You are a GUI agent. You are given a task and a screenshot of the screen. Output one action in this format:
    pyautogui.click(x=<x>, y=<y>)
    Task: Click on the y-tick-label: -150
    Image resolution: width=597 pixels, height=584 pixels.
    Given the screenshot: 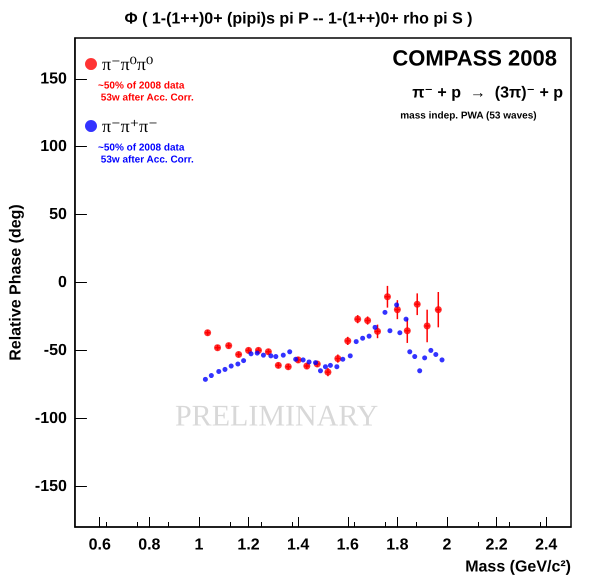 What is the action you would take?
    pyautogui.click(x=51, y=486)
    